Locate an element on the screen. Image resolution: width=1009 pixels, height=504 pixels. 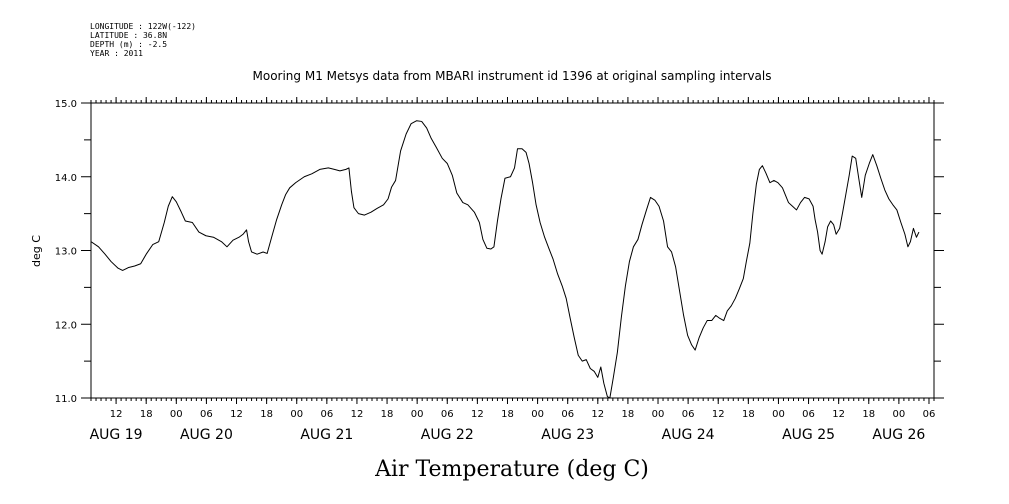
y-tick-label: 14.0 is located at coordinates (66, 178).